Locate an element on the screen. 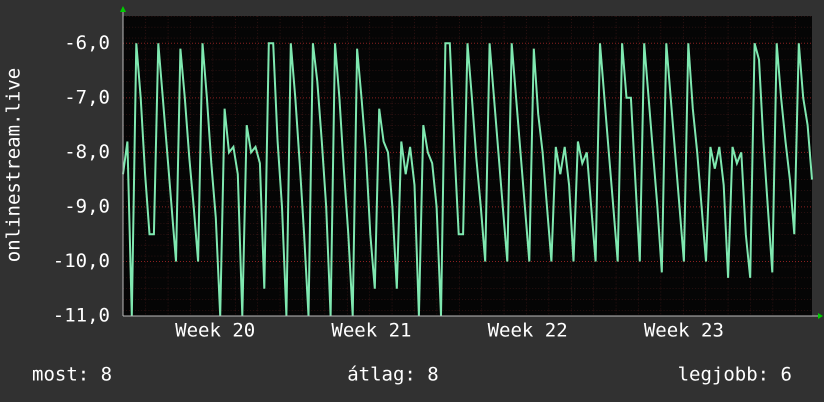 This screenshot has width=824, height=402. y-tick-label: -11,0 is located at coordinates (81, 316).